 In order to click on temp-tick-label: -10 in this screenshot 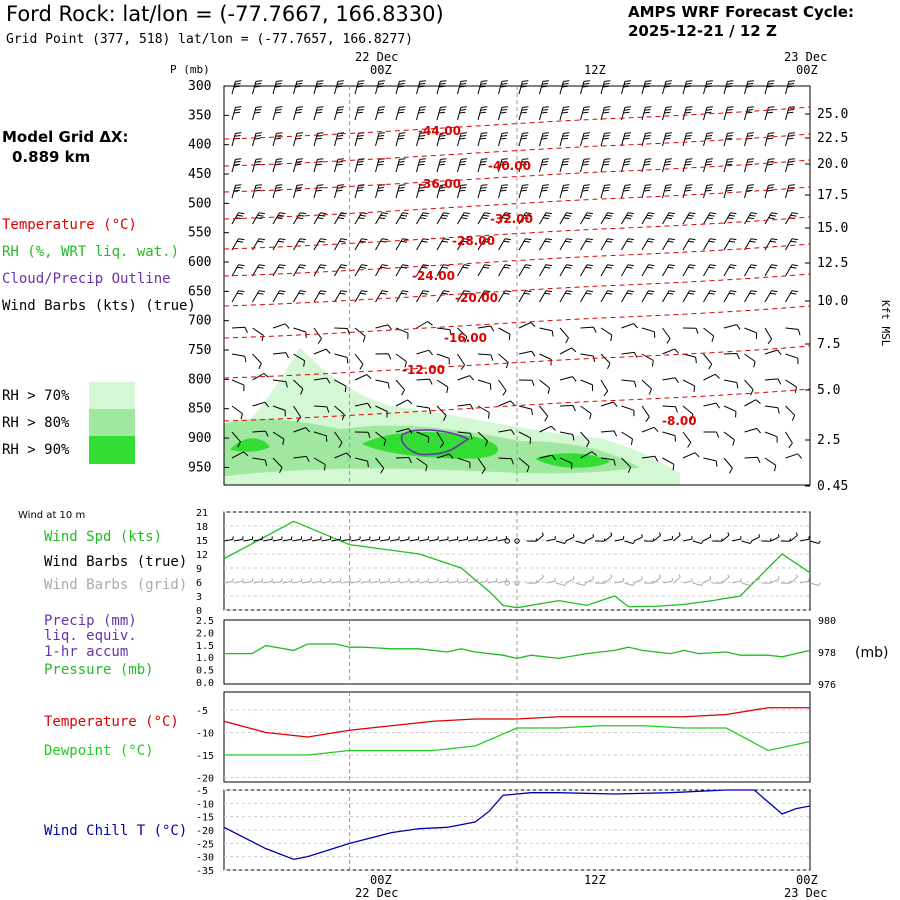, I will do `click(205, 734)`.